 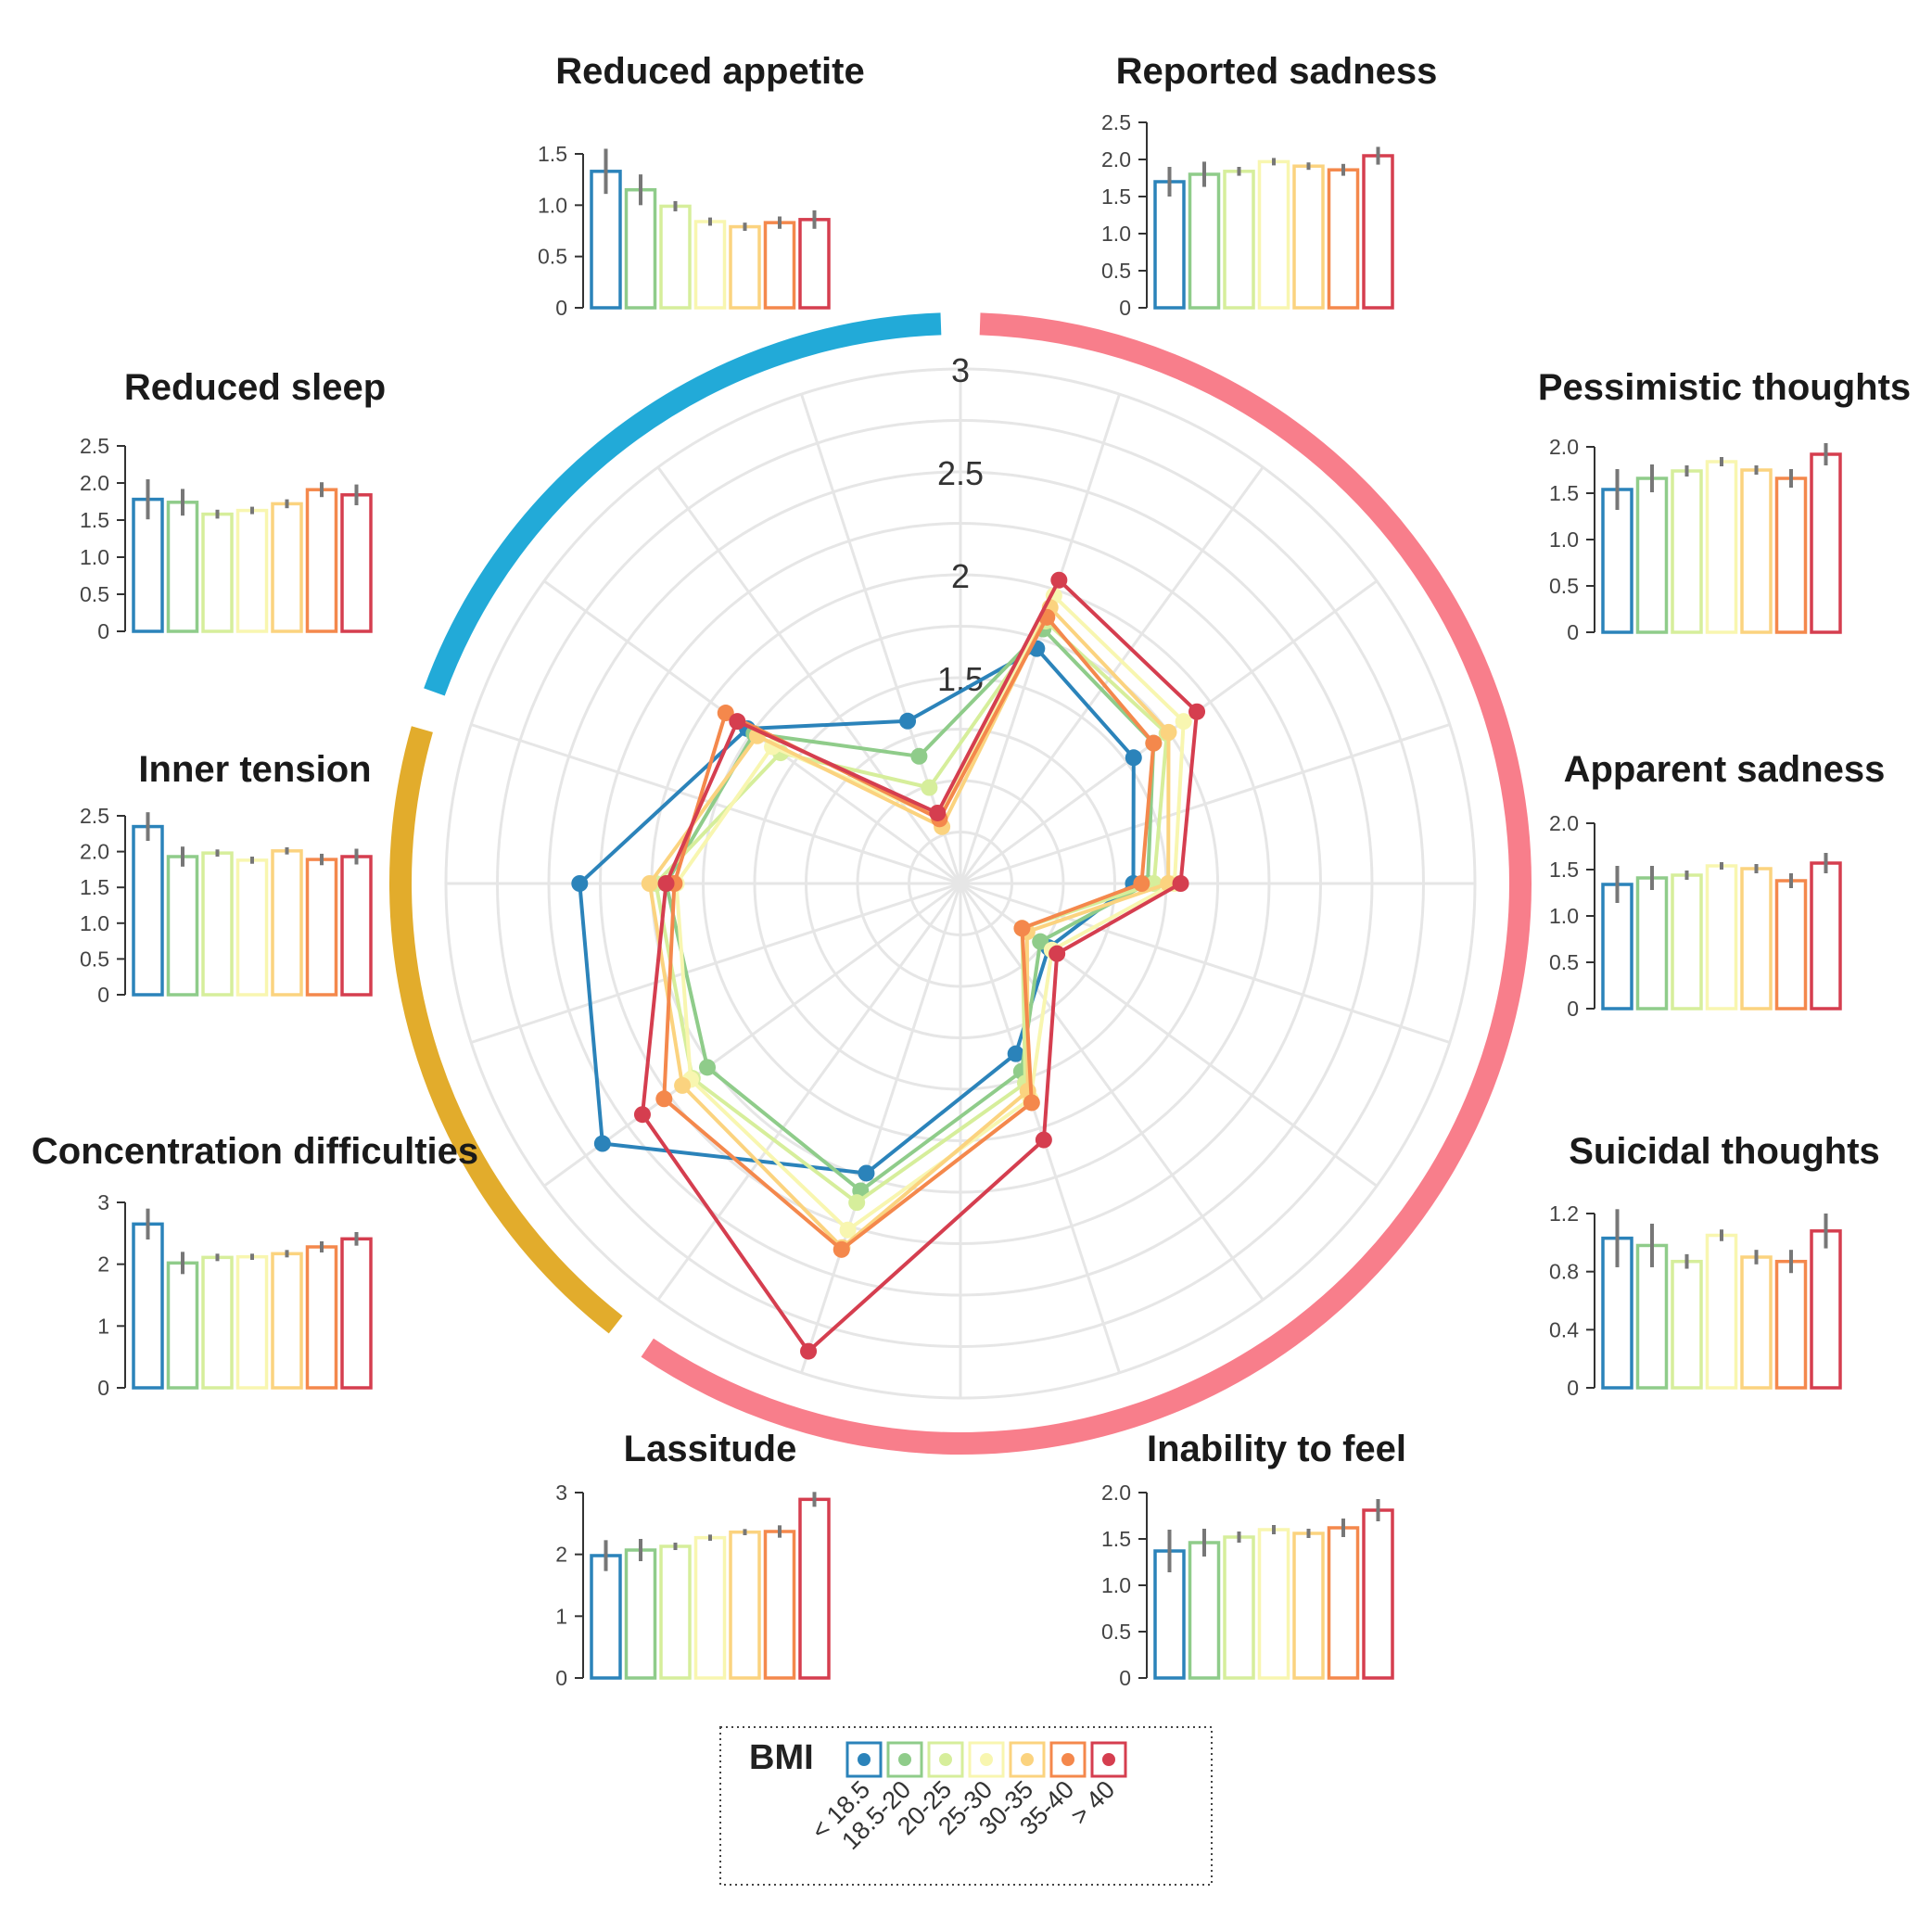 What do you see at coordinates (255, 1151) in the screenshot?
I see `panel-title: Concentration difficulties` at bounding box center [255, 1151].